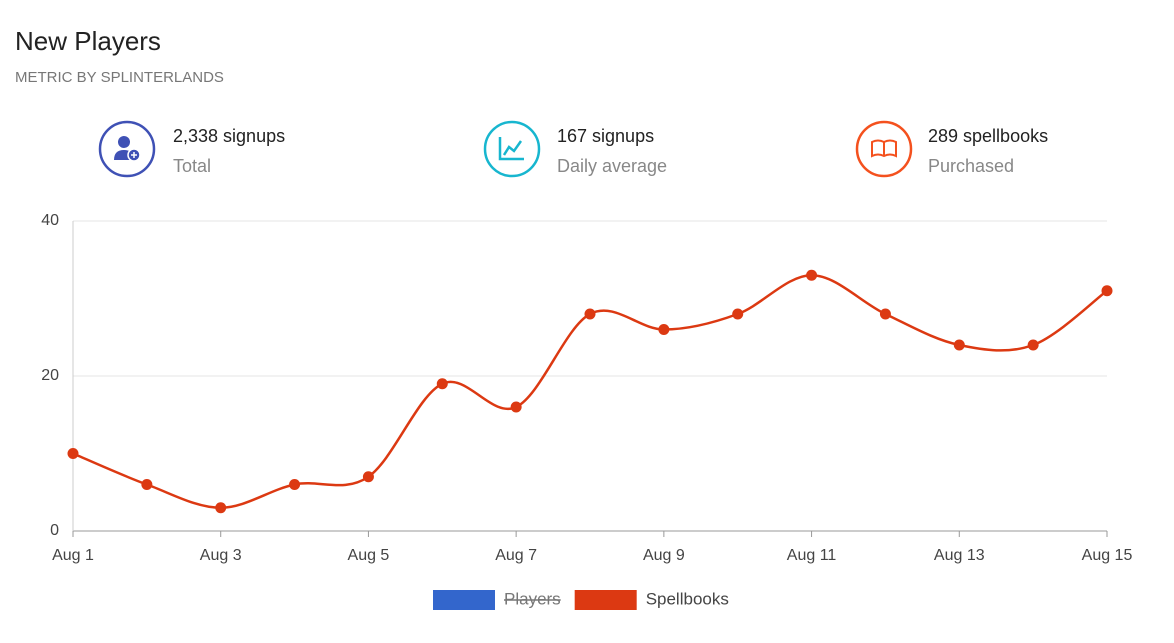  I want to click on stat-label: Purchased, so click(971, 166).